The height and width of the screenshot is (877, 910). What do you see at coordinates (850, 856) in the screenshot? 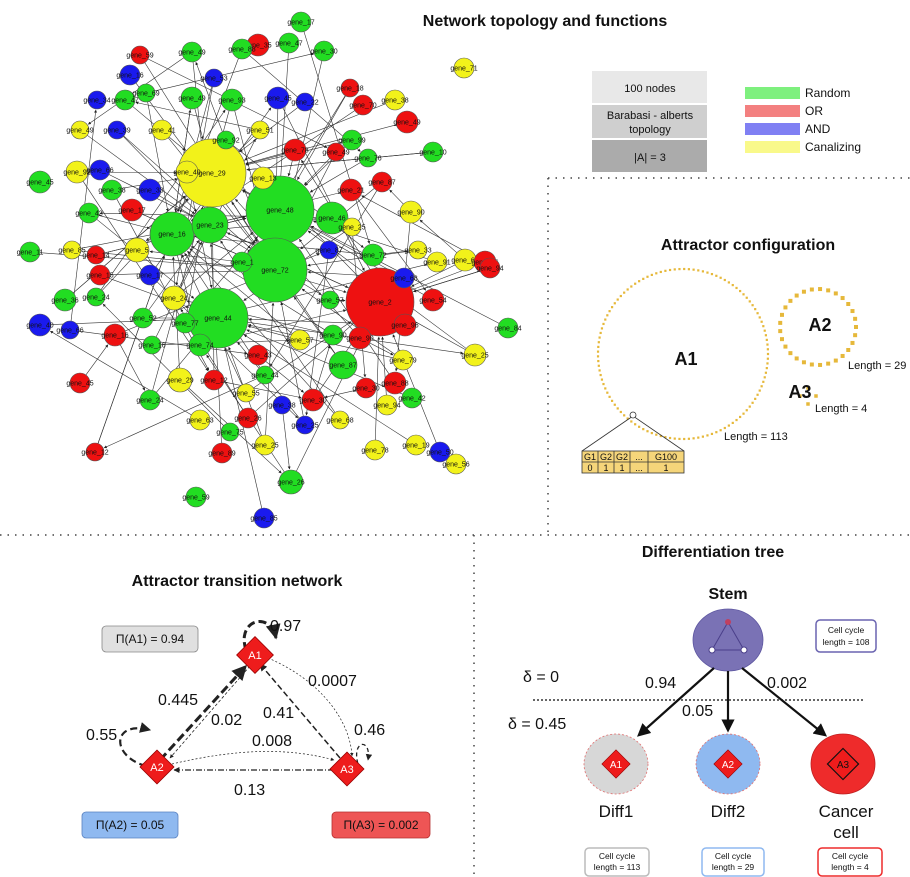
I see `leaf-cancer-cycle-1: Cell cycle` at bounding box center [850, 856].